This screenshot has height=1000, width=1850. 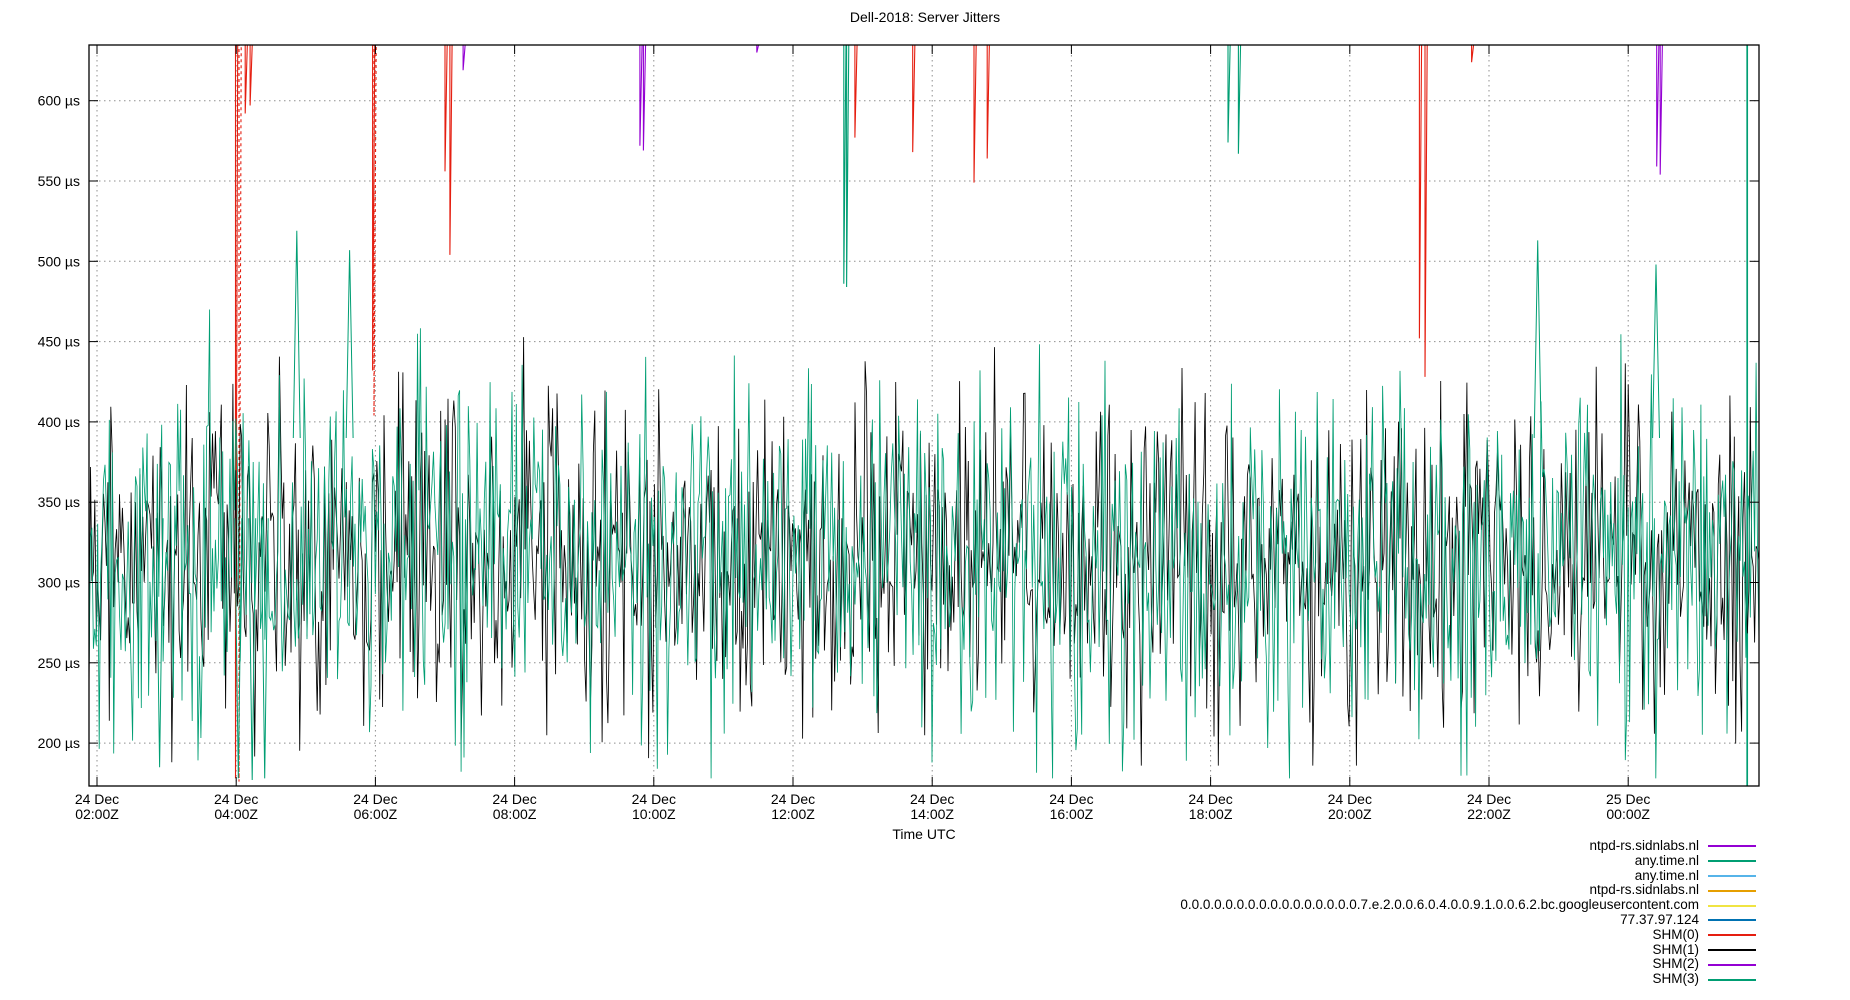 I want to click on svg-text: 25 Dec, so click(x=1628, y=799).